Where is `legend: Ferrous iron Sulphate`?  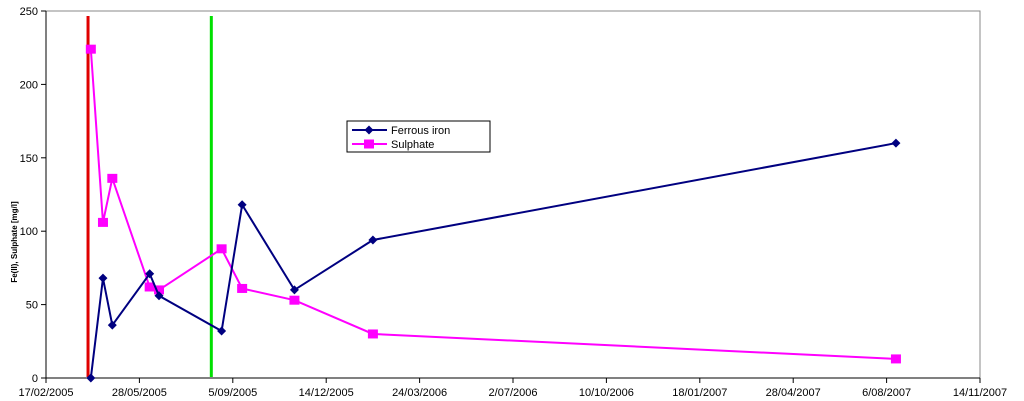
legend: Ferrous iron Sulphate is located at coordinates (418, 136).